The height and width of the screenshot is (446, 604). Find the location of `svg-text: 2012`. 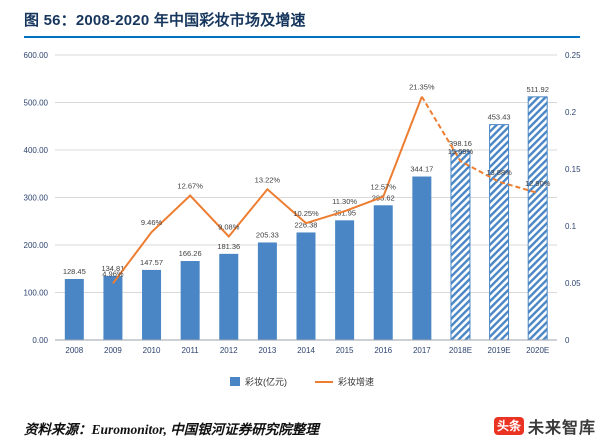

svg-text: 2012 is located at coordinates (229, 350).